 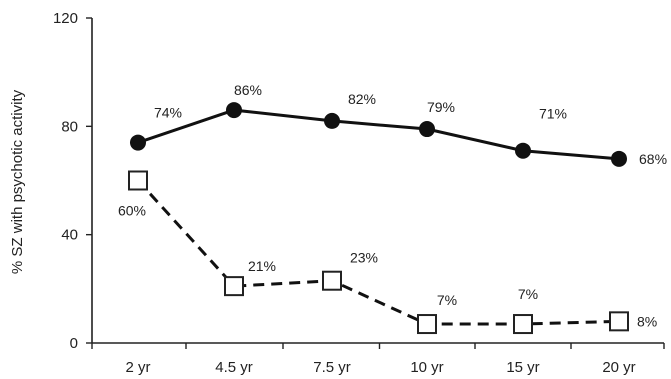 What do you see at coordinates (647, 321) in the screenshot?
I see `data-label: 8%` at bounding box center [647, 321].